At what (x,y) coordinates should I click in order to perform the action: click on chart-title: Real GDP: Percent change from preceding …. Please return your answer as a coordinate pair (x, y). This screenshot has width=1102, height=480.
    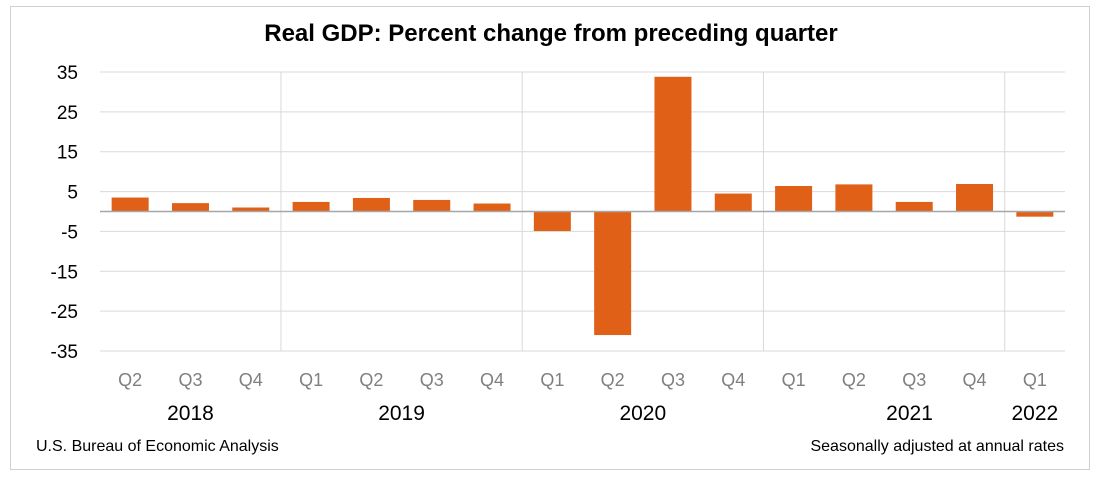
    Looking at the image, I should click on (551, 33).